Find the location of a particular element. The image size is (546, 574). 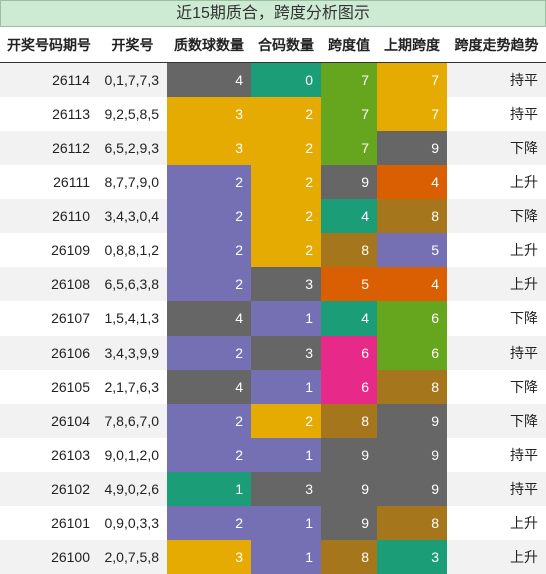

table-cell: 26102 is located at coordinates (49, 488).